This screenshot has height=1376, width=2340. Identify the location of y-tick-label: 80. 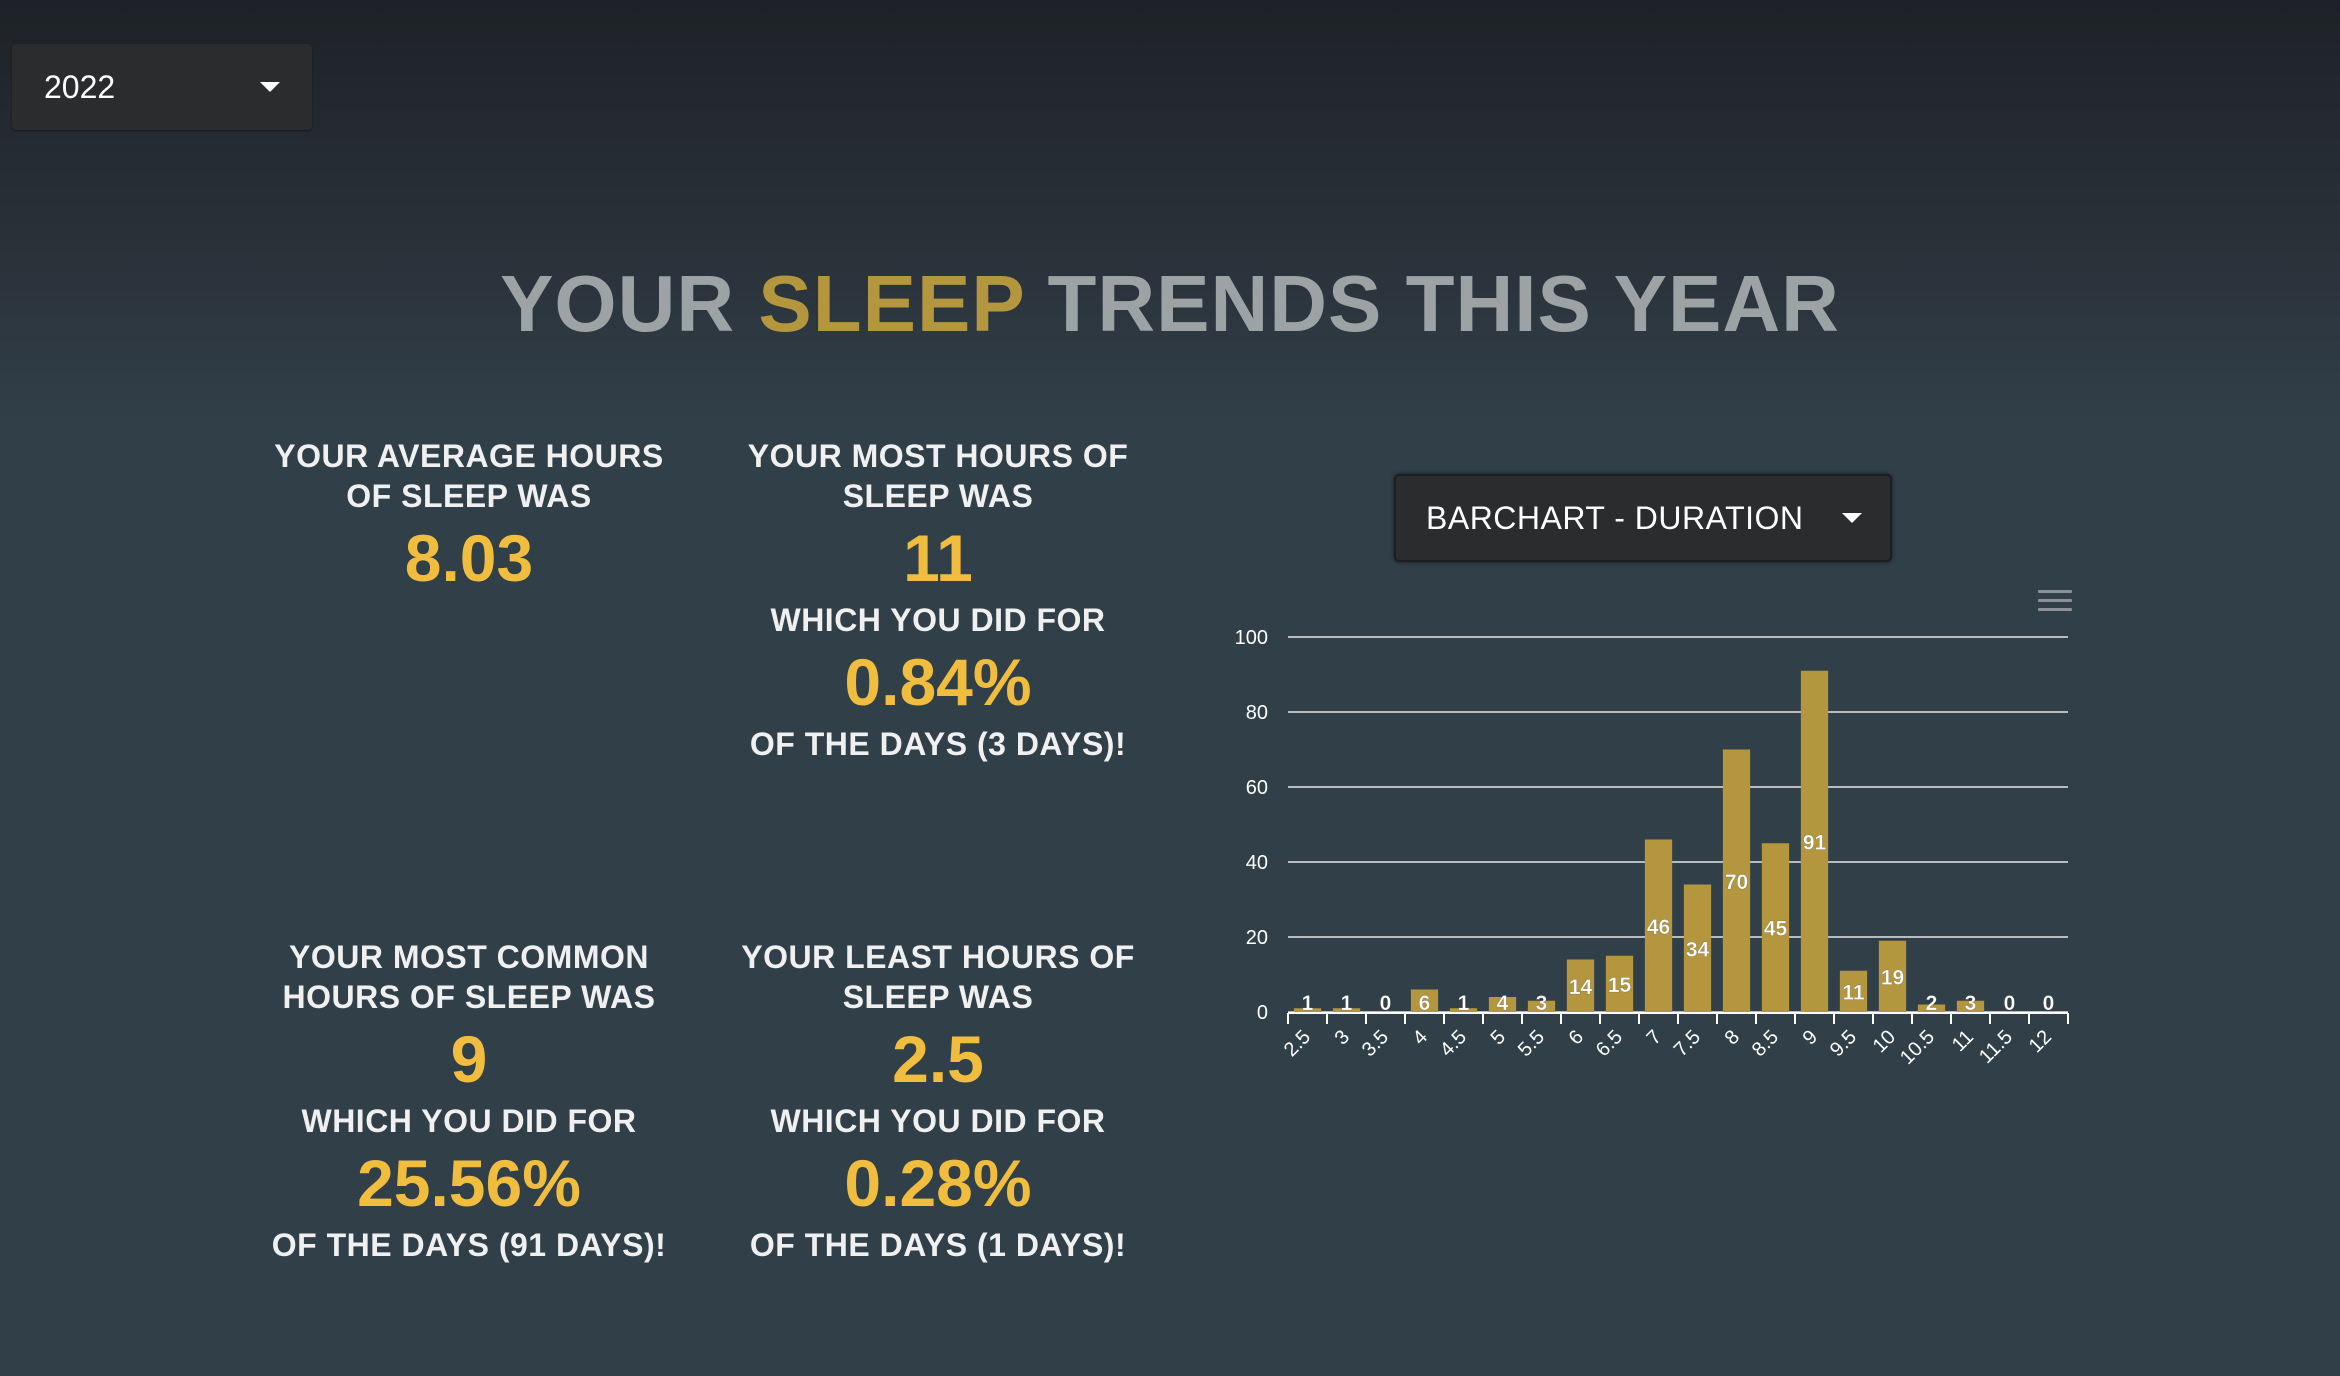
(1257, 713).